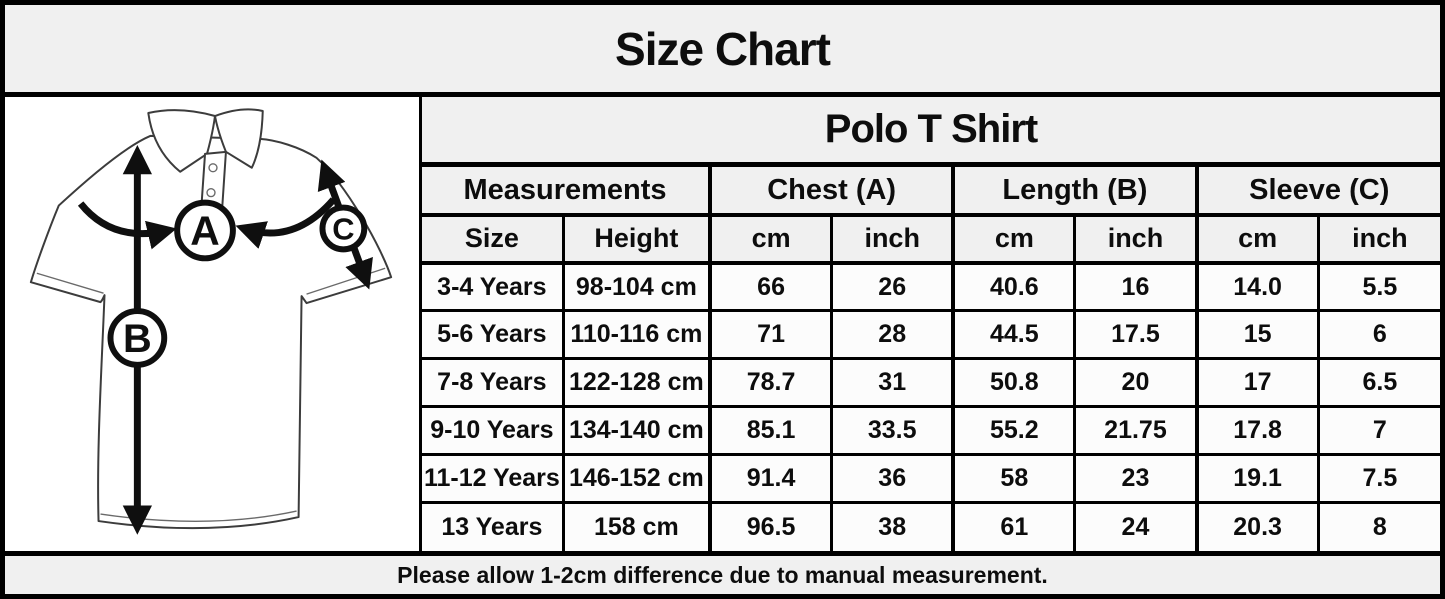 This screenshot has width=1445, height=599. Describe the element at coordinates (492, 383) in the screenshot. I see `cell-size: 7-8 Years` at that location.